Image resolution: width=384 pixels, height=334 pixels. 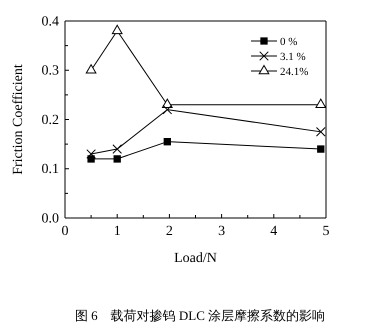 I want to click on x-tick-label: 4, so click(x=274, y=231).